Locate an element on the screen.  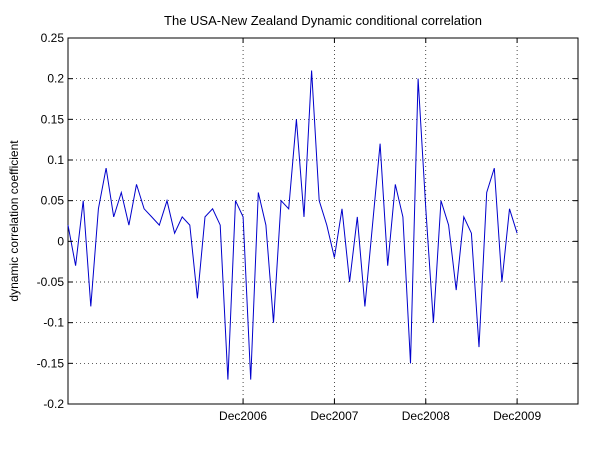
x-tick-label: Dec2008 is located at coordinates (426, 416).